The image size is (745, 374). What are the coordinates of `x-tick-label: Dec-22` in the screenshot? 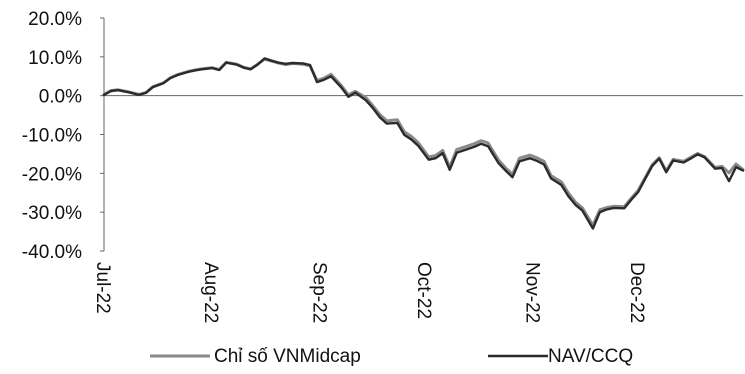 It's located at (636, 292).